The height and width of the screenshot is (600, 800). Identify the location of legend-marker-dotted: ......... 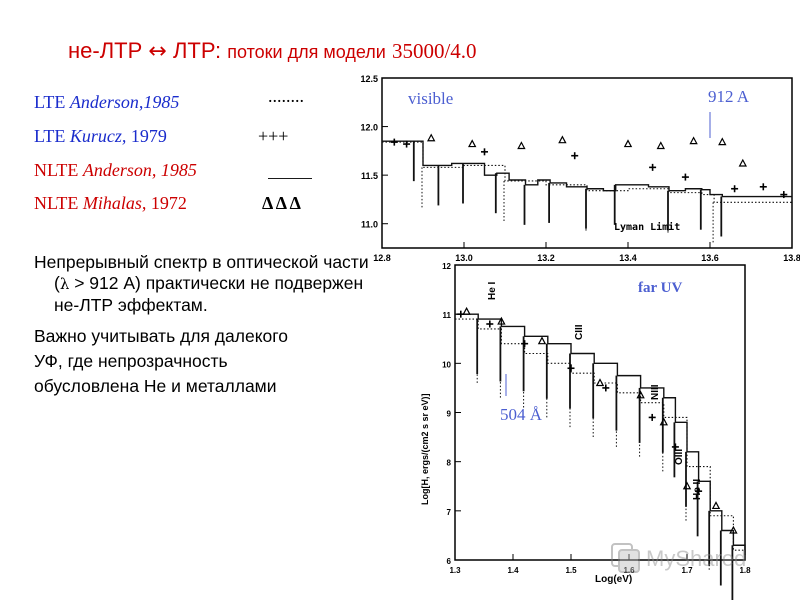
(286, 96).